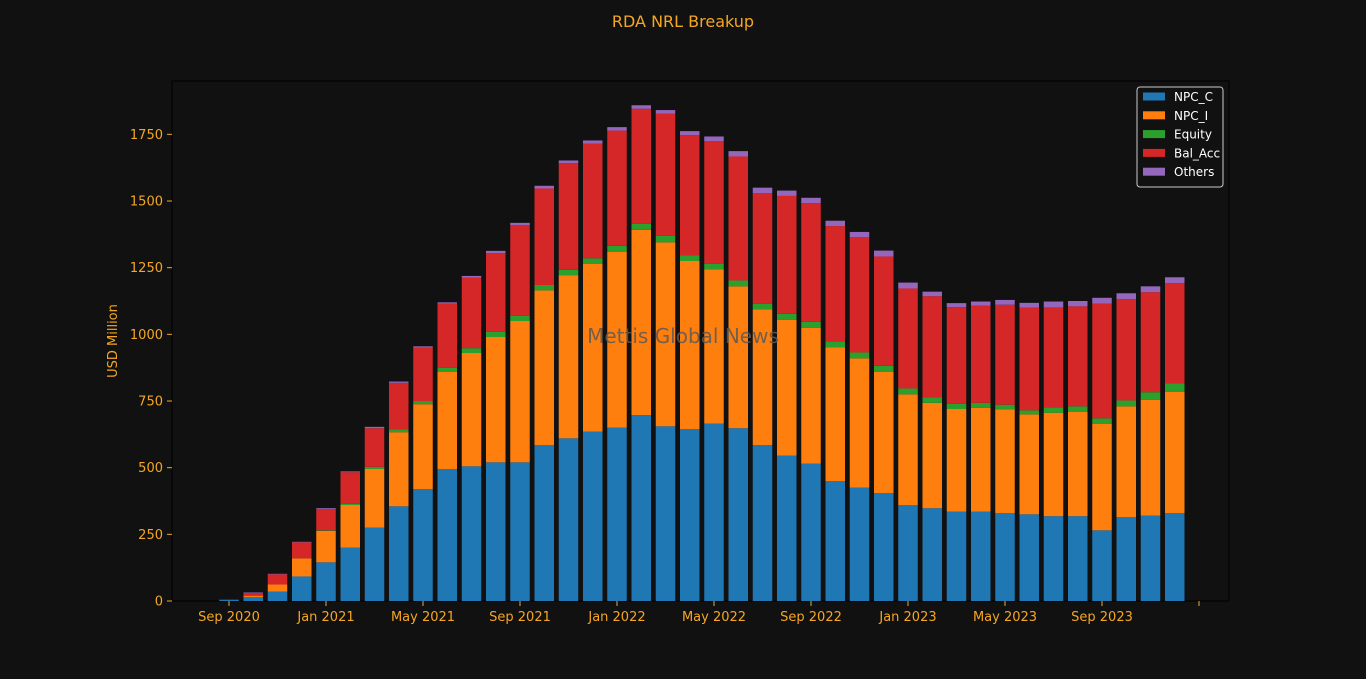  What do you see at coordinates (683, 336) in the screenshot?
I see `watermark-text: Mettis Global News` at bounding box center [683, 336].